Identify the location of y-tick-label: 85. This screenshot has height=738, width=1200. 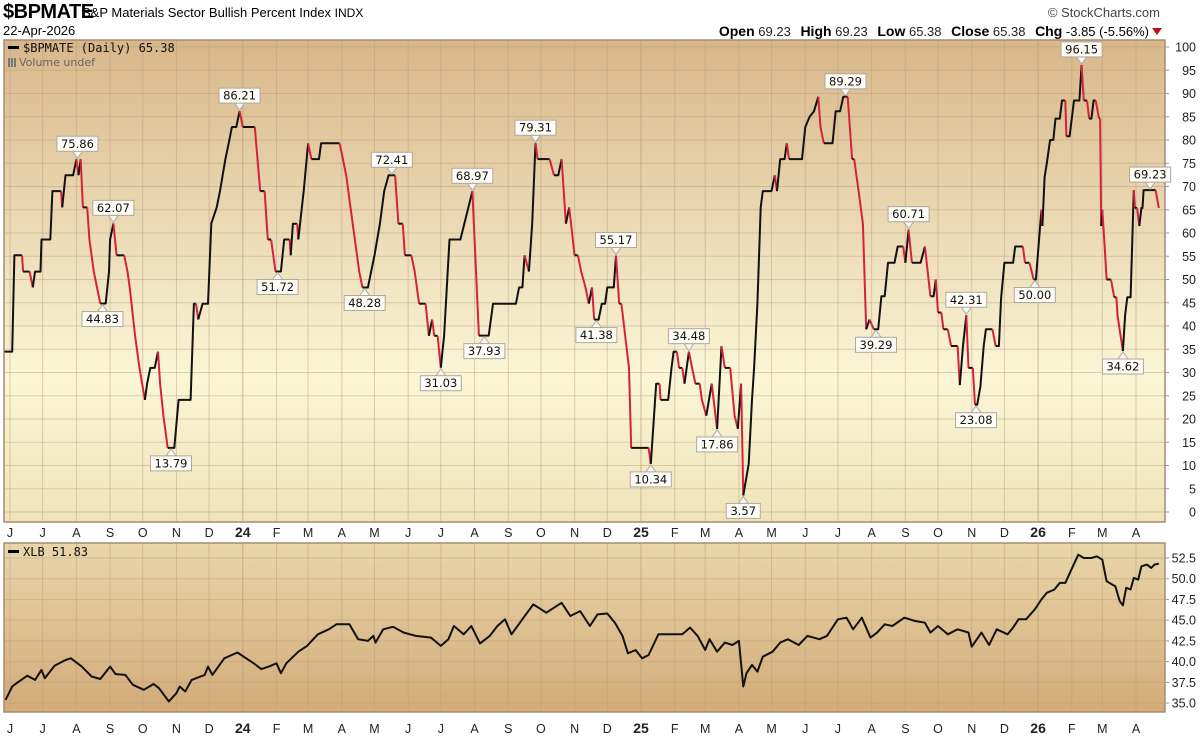
(1189, 117).